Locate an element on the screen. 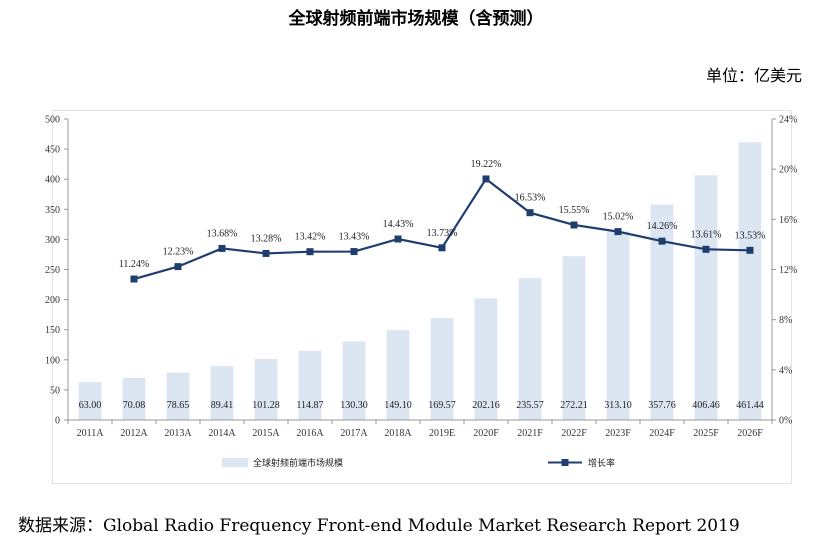  right-axis: 0% 4% 8% 12% 16% 20% 24% is located at coordinates (784, 271).